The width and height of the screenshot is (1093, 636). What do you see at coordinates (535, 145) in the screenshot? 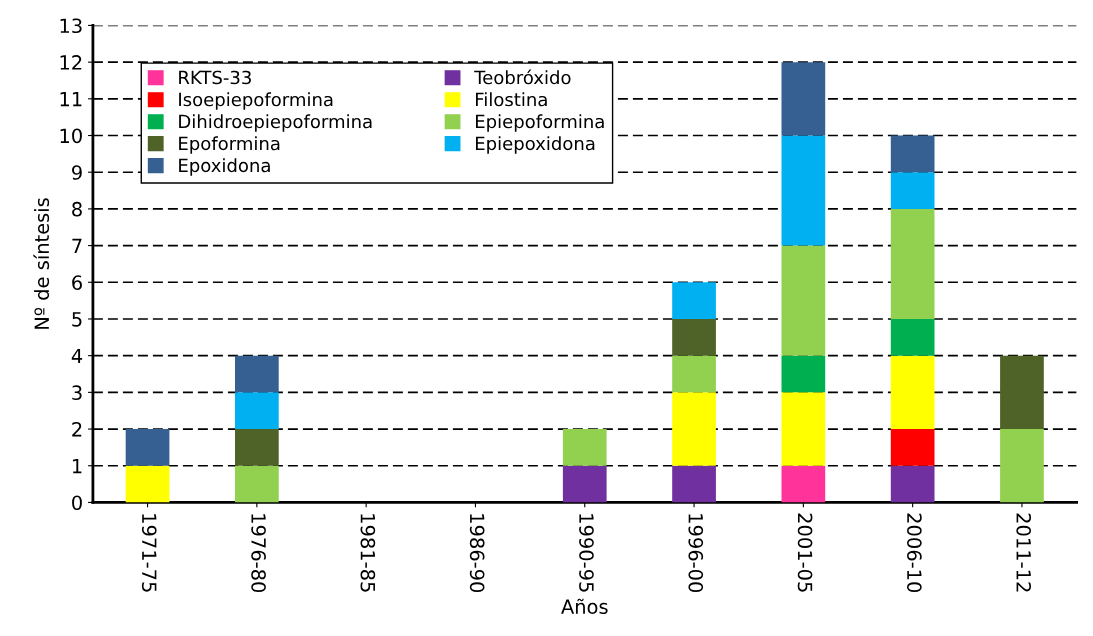
I see `legend-label: Epiepoxidona` at bounding box center [535, 145].